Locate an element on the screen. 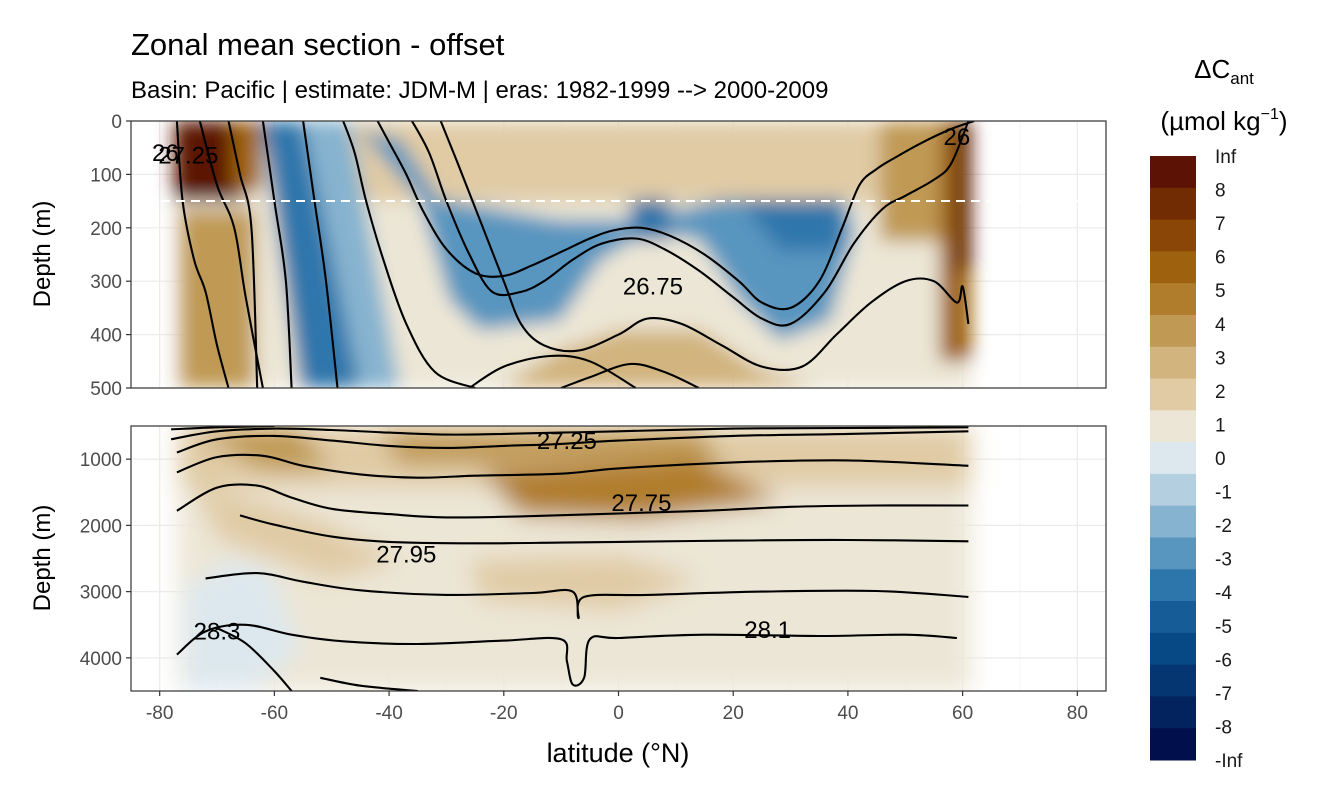 The height and width of the screenshot is (806, 1344). isopycnal-label: 28.1 is located at coordinates (767, 630).